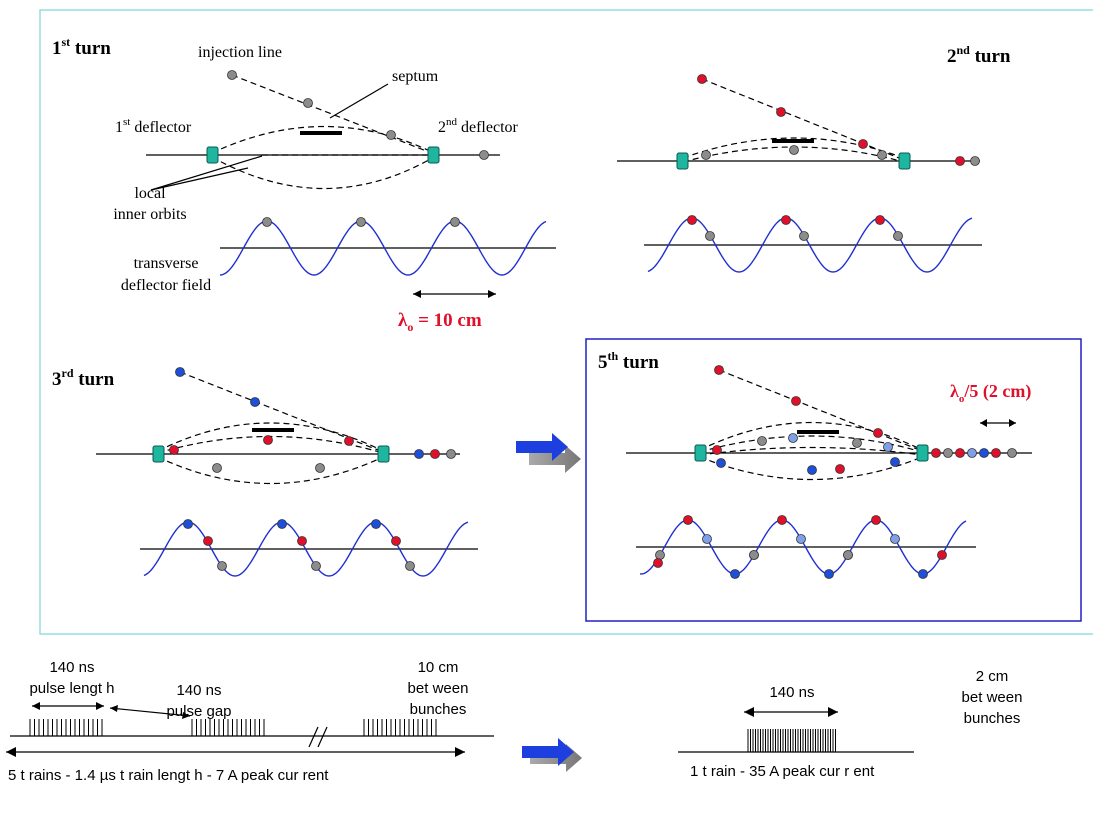  What do you see at coordinates (150, 193) in the screenshot?
I see `orbits-label-1: local` at bounding box center [150, 193].